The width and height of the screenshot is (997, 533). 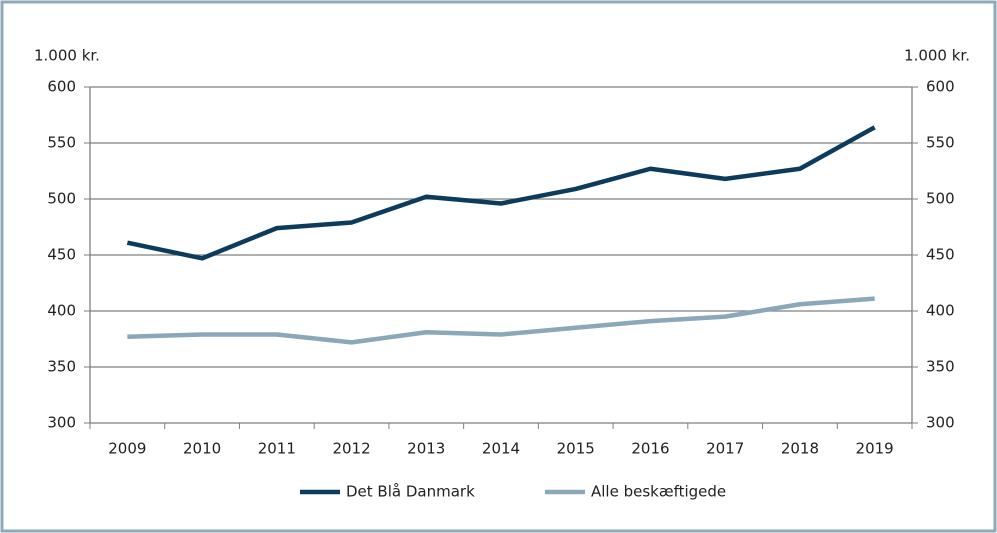 I want to click on y2-tick-label: 500, so click(x=940, y=199).